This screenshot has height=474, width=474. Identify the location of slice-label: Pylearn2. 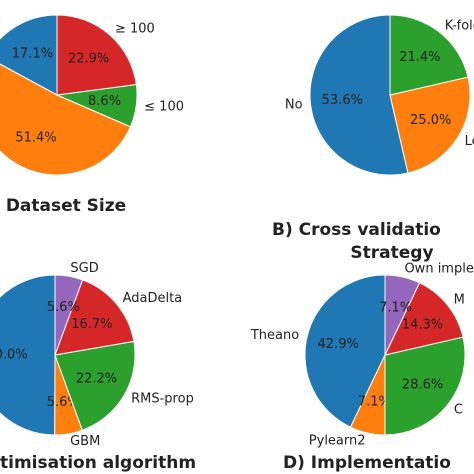
(337, 440).